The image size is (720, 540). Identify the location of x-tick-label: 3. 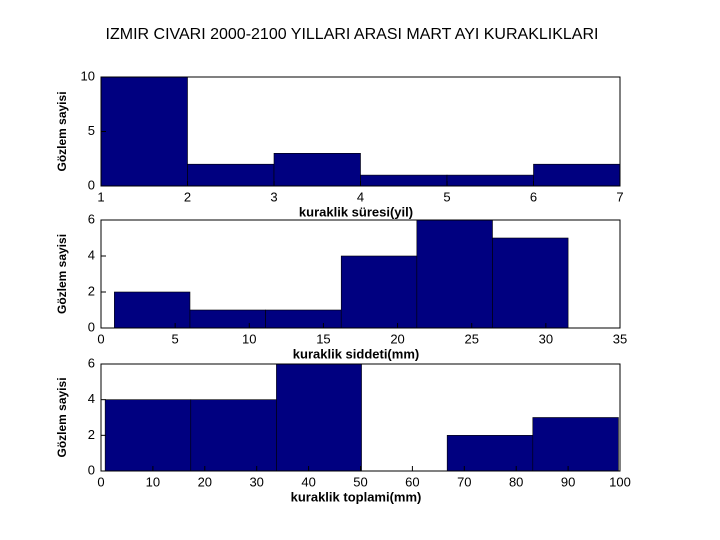
(273, 196).